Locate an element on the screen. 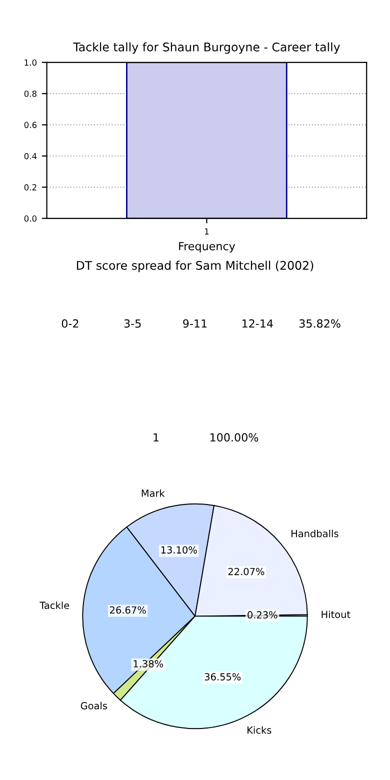 This screenshot has height=780, width=390. y-tick-label: 1.0 is located at coordinates (30, 62).